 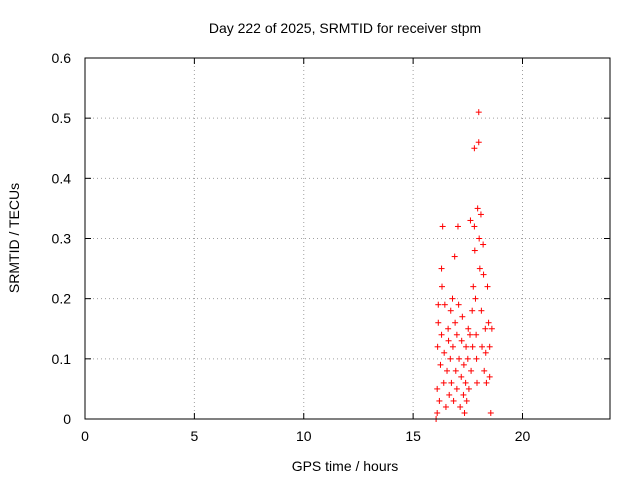 What do you see at coordinates (345, 466) in the screenshot?
I see `x-axis-label: GPS time / hours` at bounding box center [345, 466].